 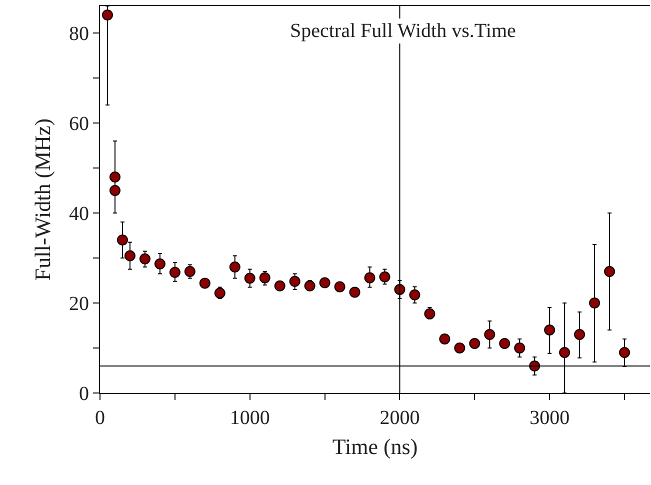 I want to click on y-tick-label: 0, so click(x=84, y=394).